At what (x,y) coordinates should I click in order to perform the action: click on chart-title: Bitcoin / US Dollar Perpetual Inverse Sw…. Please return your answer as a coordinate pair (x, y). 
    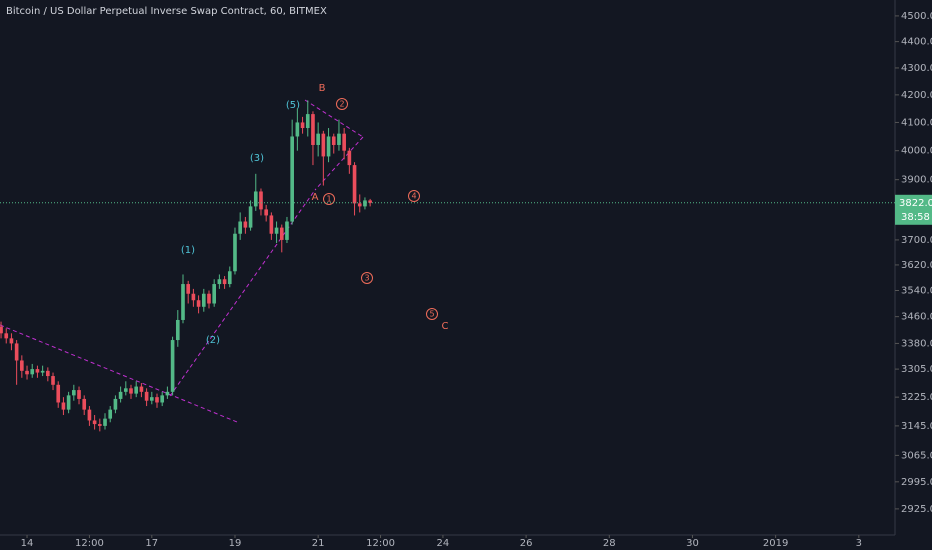
    Looking at the image, I should click on (166, 11).